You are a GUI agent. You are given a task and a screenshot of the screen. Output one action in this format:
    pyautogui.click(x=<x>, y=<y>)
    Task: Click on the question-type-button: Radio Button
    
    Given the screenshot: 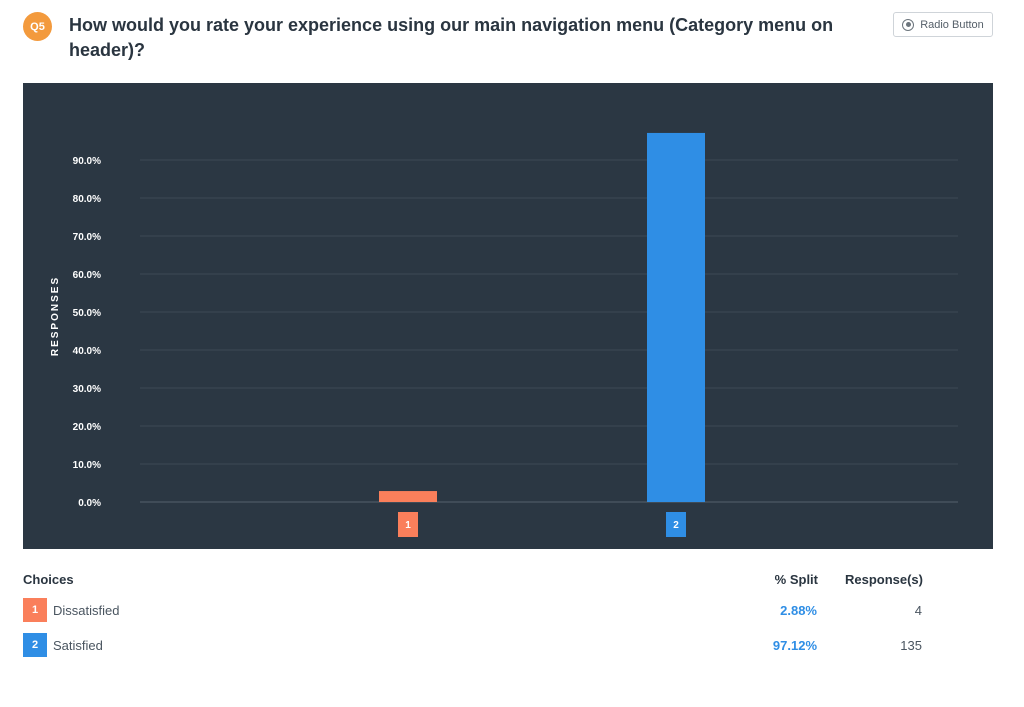 What is the action you would take?
    pyautogui.click(x=943, y=24)
    